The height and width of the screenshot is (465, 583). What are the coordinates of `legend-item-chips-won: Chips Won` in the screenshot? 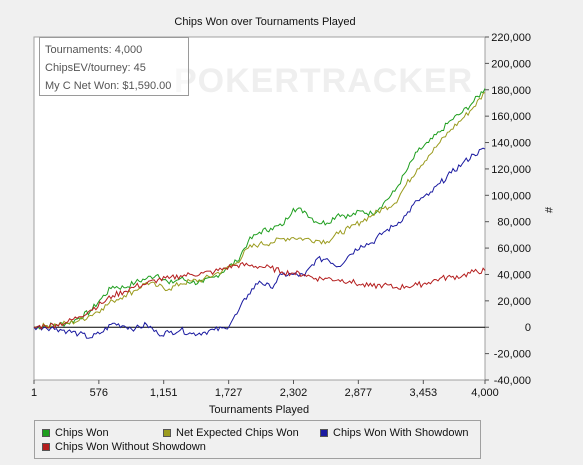 It's located at (75, 433).